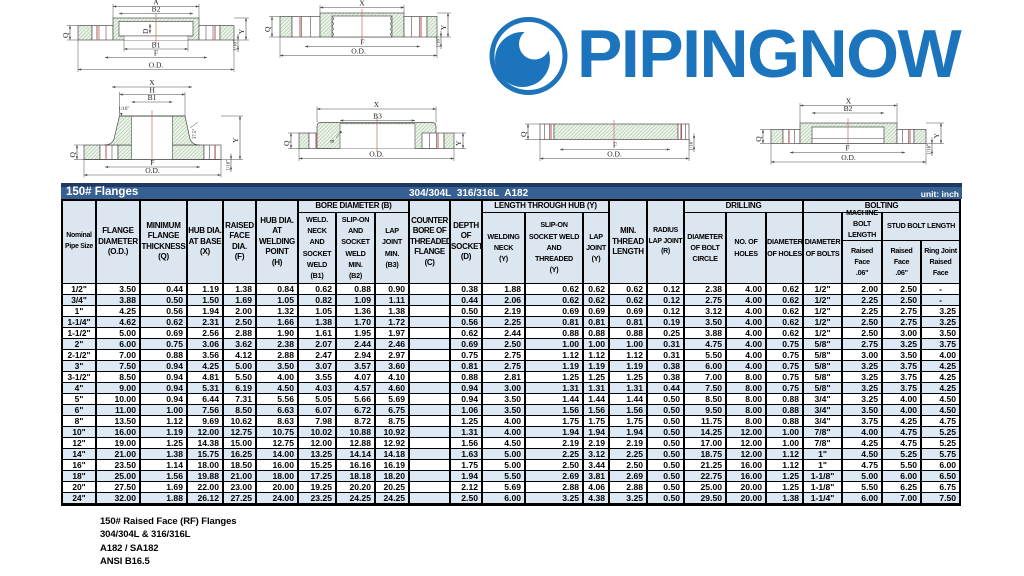 This screenshot has width=1024, height=576. I want to click on svg-text: R, so click(333, 141).